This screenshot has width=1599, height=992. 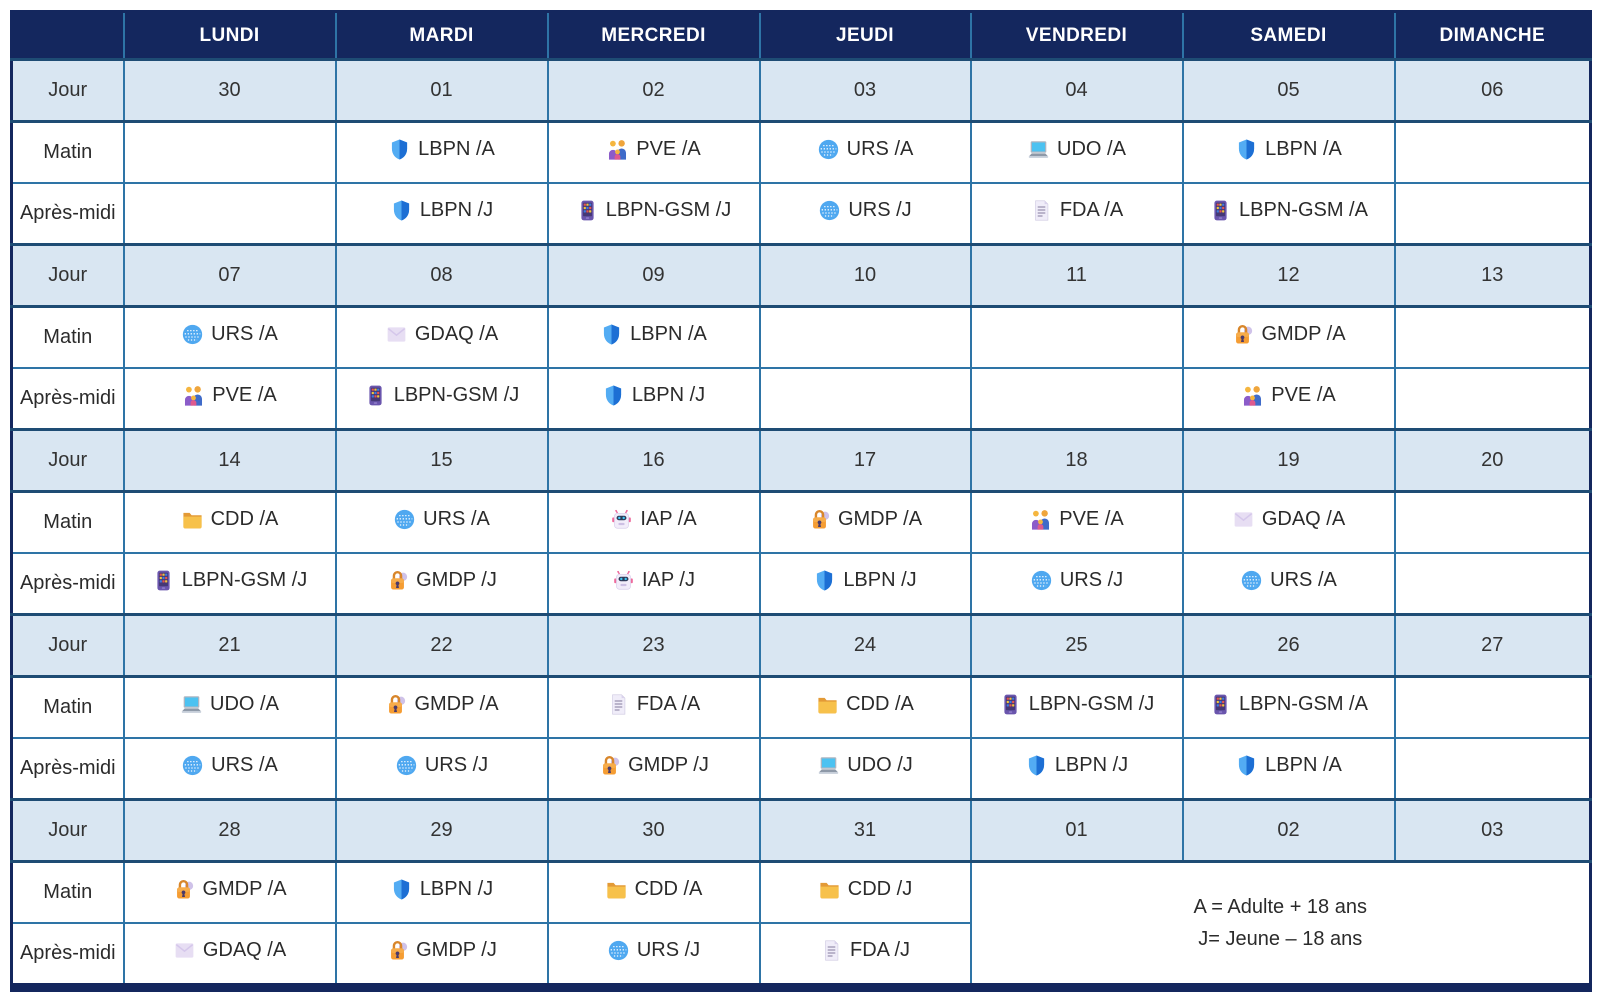 I want to click on activity-cell: CDD /A, so click(x=653, y=892).